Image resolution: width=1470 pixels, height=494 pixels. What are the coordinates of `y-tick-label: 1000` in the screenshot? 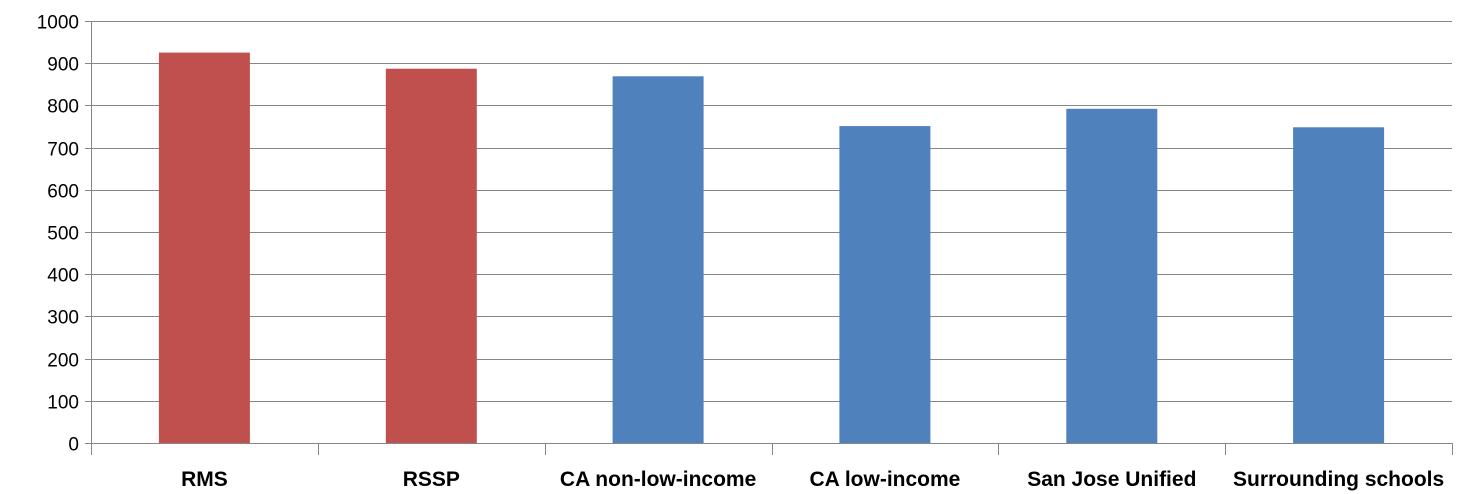 It's located at (58, 23).